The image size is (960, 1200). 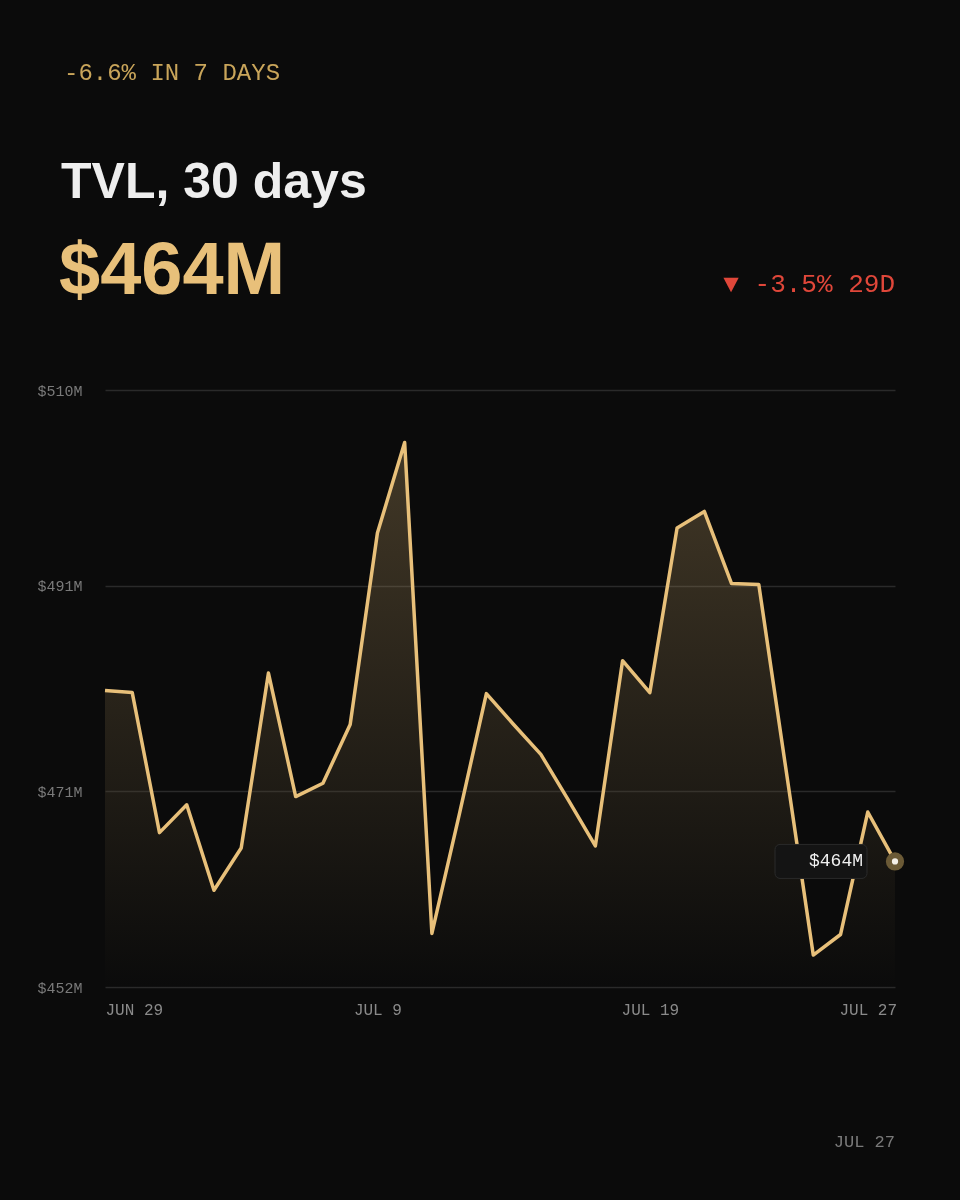 What do you see at coordinates (60, 793) in the screenshot?
I see `y-tick-label: $471M` at bounding box center [60, 793].